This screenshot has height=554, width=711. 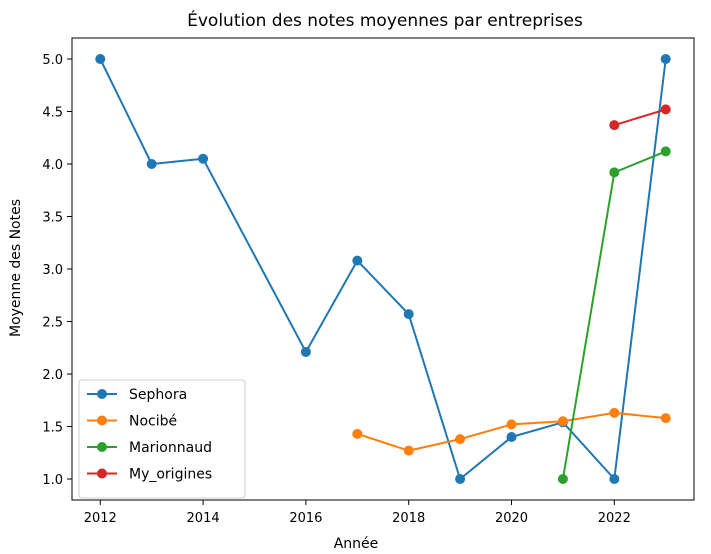 I want to click on y-tick-label: 1.0, so click(x=52, y=480).